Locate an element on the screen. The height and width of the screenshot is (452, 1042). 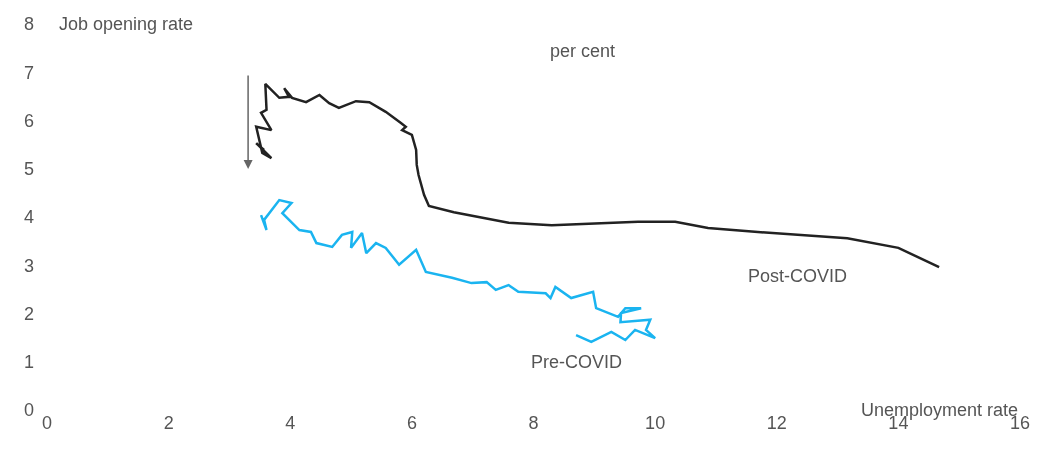
y-axis-title: Job opening rate is located at coordinates (126, 24).